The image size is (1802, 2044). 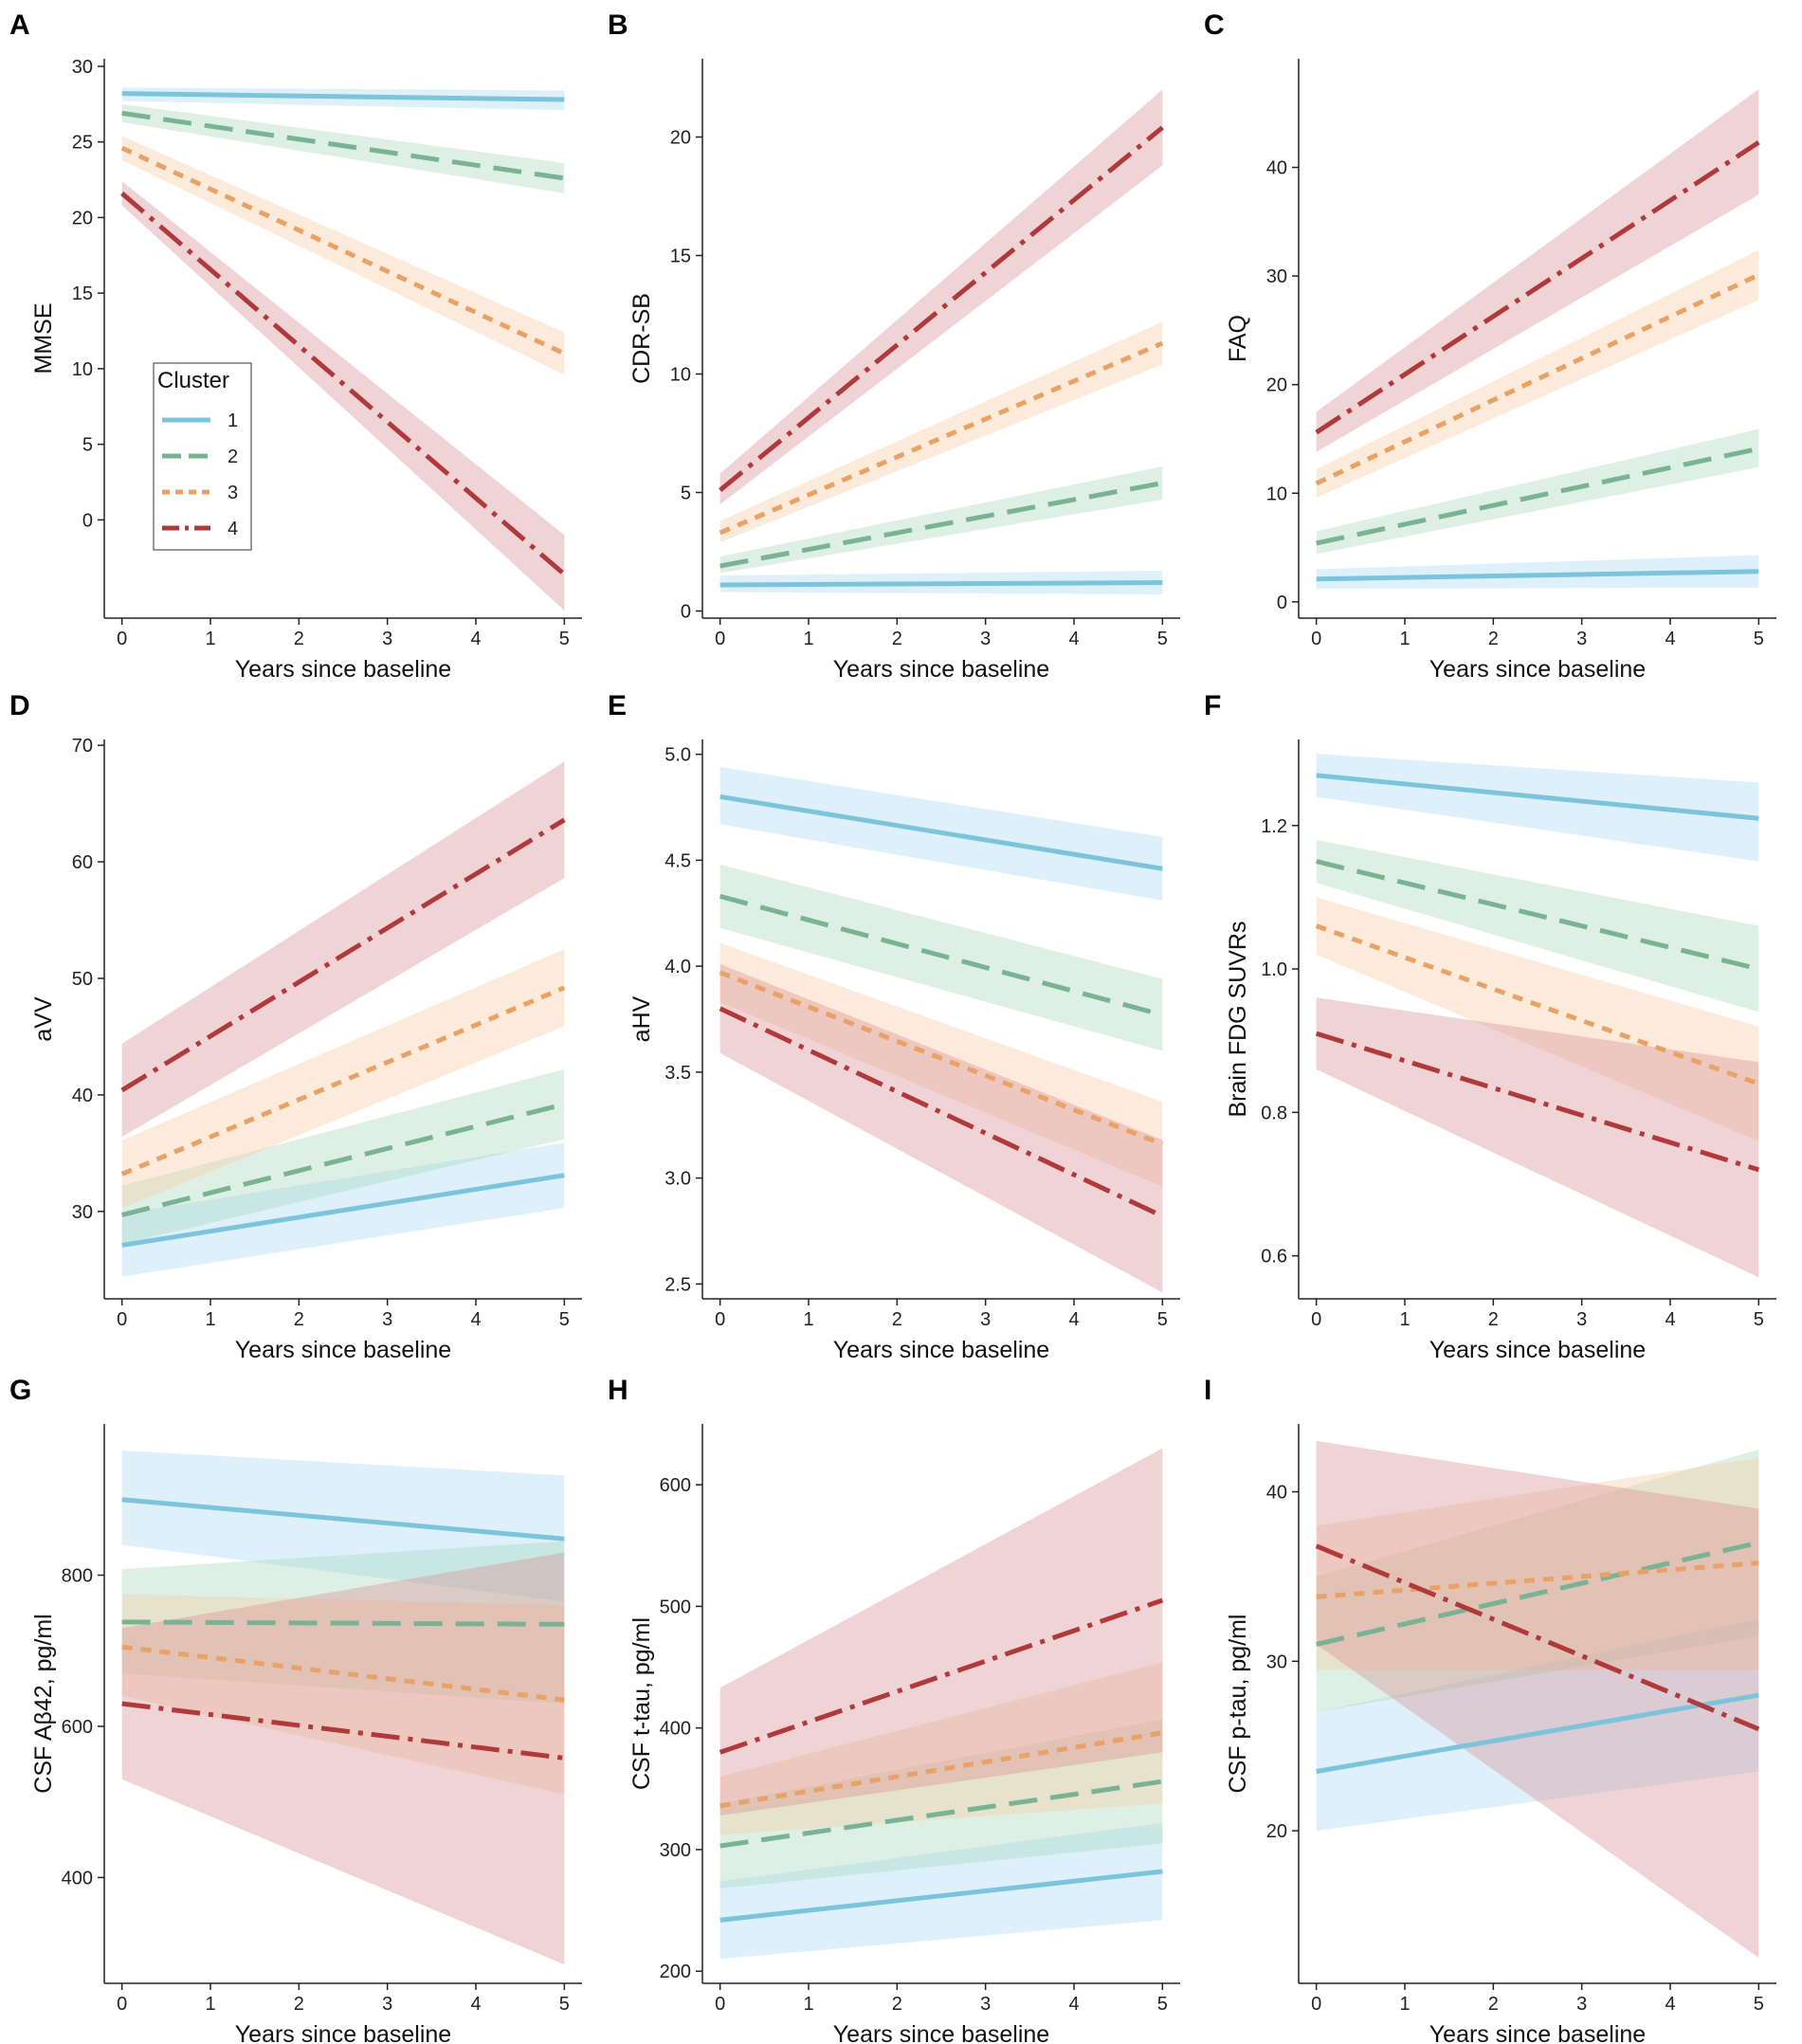 What do you see at coordinates (680, 256) in the screenshot?
I see `panel-b-y-tick-label: 15` at bounding box center [680, 256].